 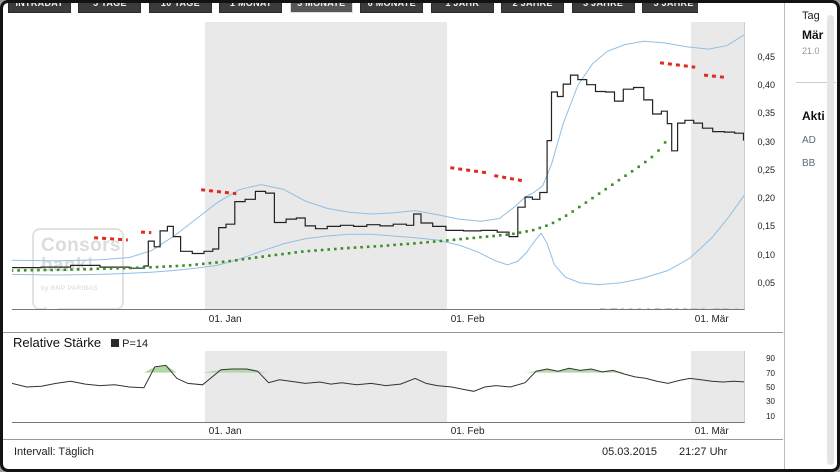 I want to click on sidebar-section-divider, so click(x=816, y=82).